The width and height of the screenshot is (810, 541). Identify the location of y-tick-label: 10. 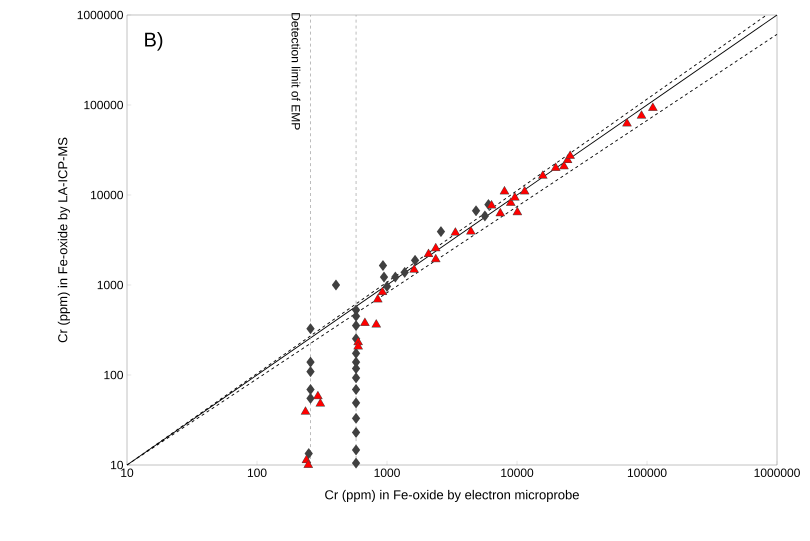
(117, 465).